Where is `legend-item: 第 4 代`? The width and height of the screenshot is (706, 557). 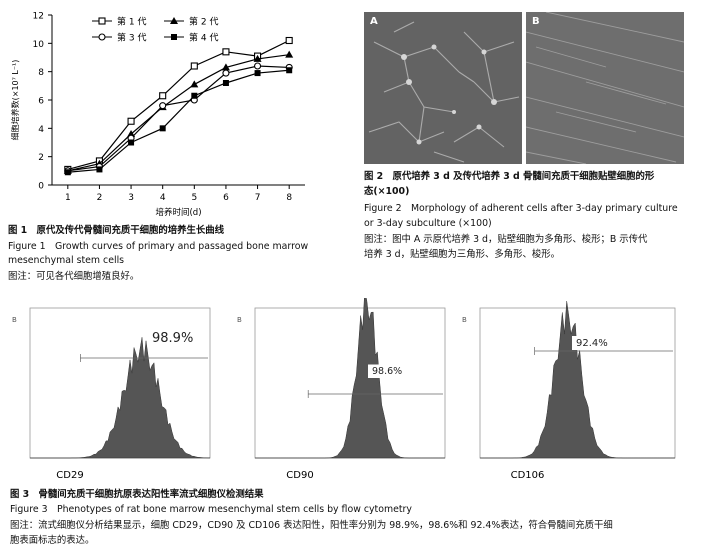
legend-item: 第 4 代 is located at coordinates (191, 38).